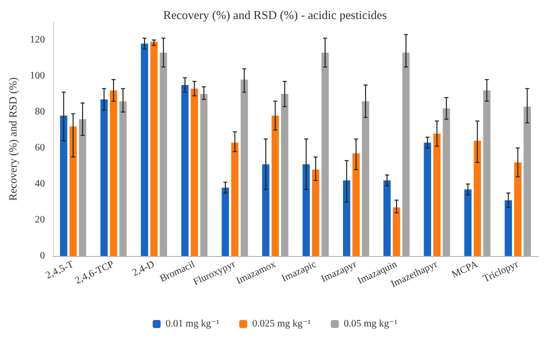  What do you see at coordinates (39, 148) in the screenshot?
I see `y-tick-label: 60` at bounding box center [39, 148].